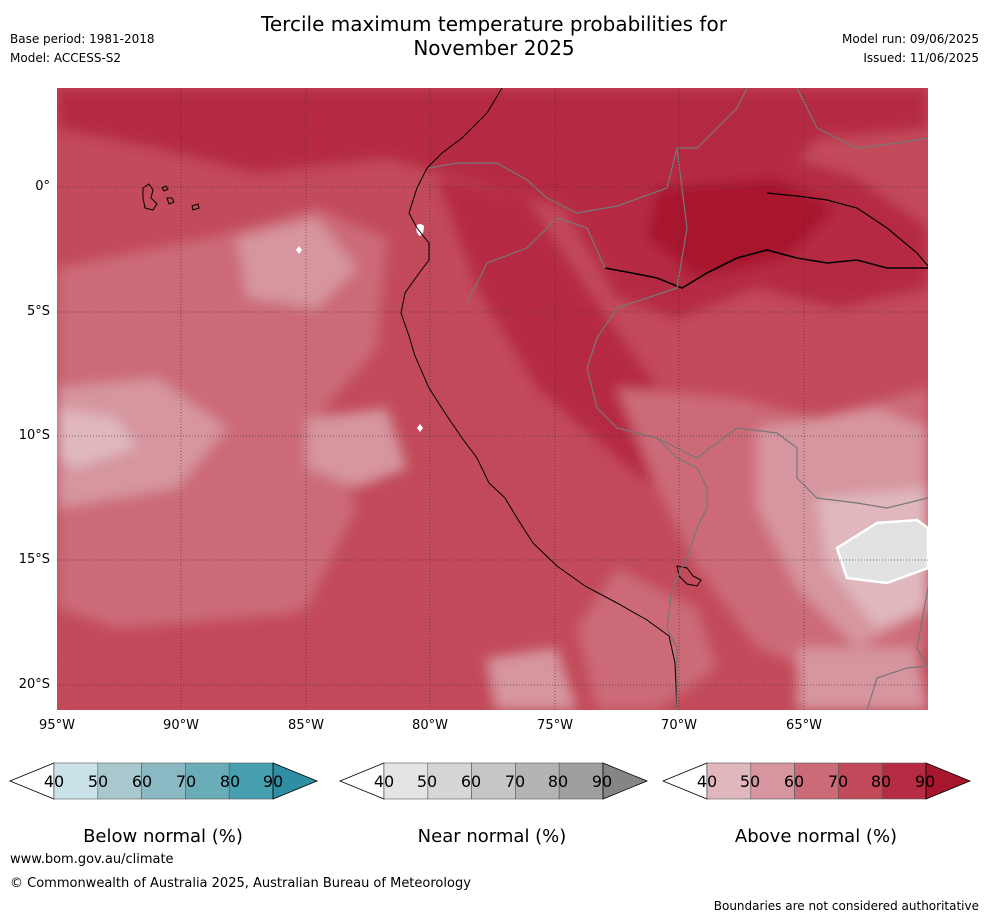  I want to click on colorbar-below-normal, so click(163, 781).